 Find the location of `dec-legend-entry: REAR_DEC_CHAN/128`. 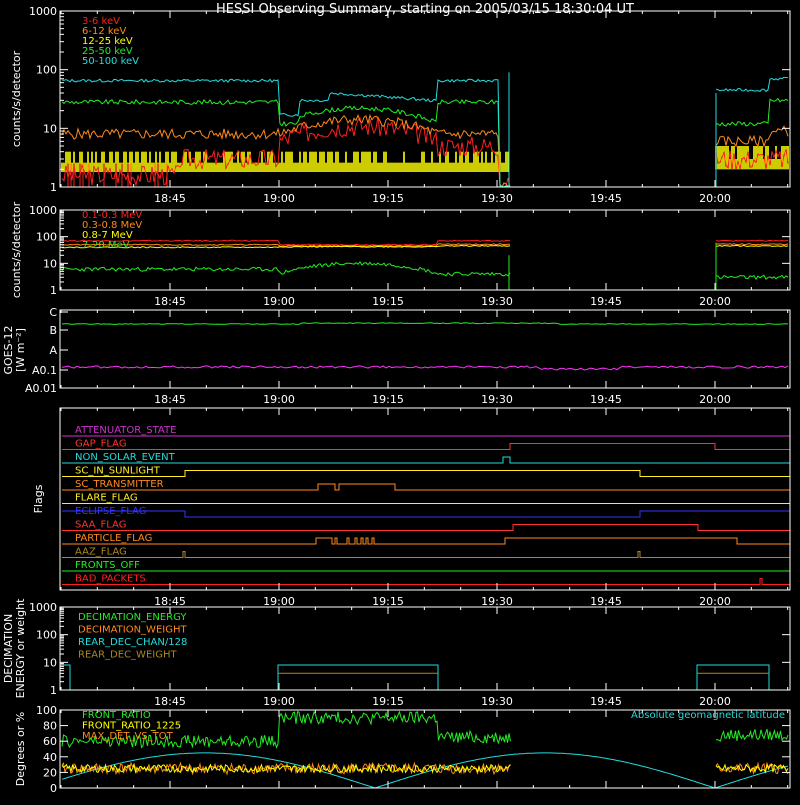

dec-legend-entry: REAR_DEC_CHAN/128 is located at coordinates (132, 642).